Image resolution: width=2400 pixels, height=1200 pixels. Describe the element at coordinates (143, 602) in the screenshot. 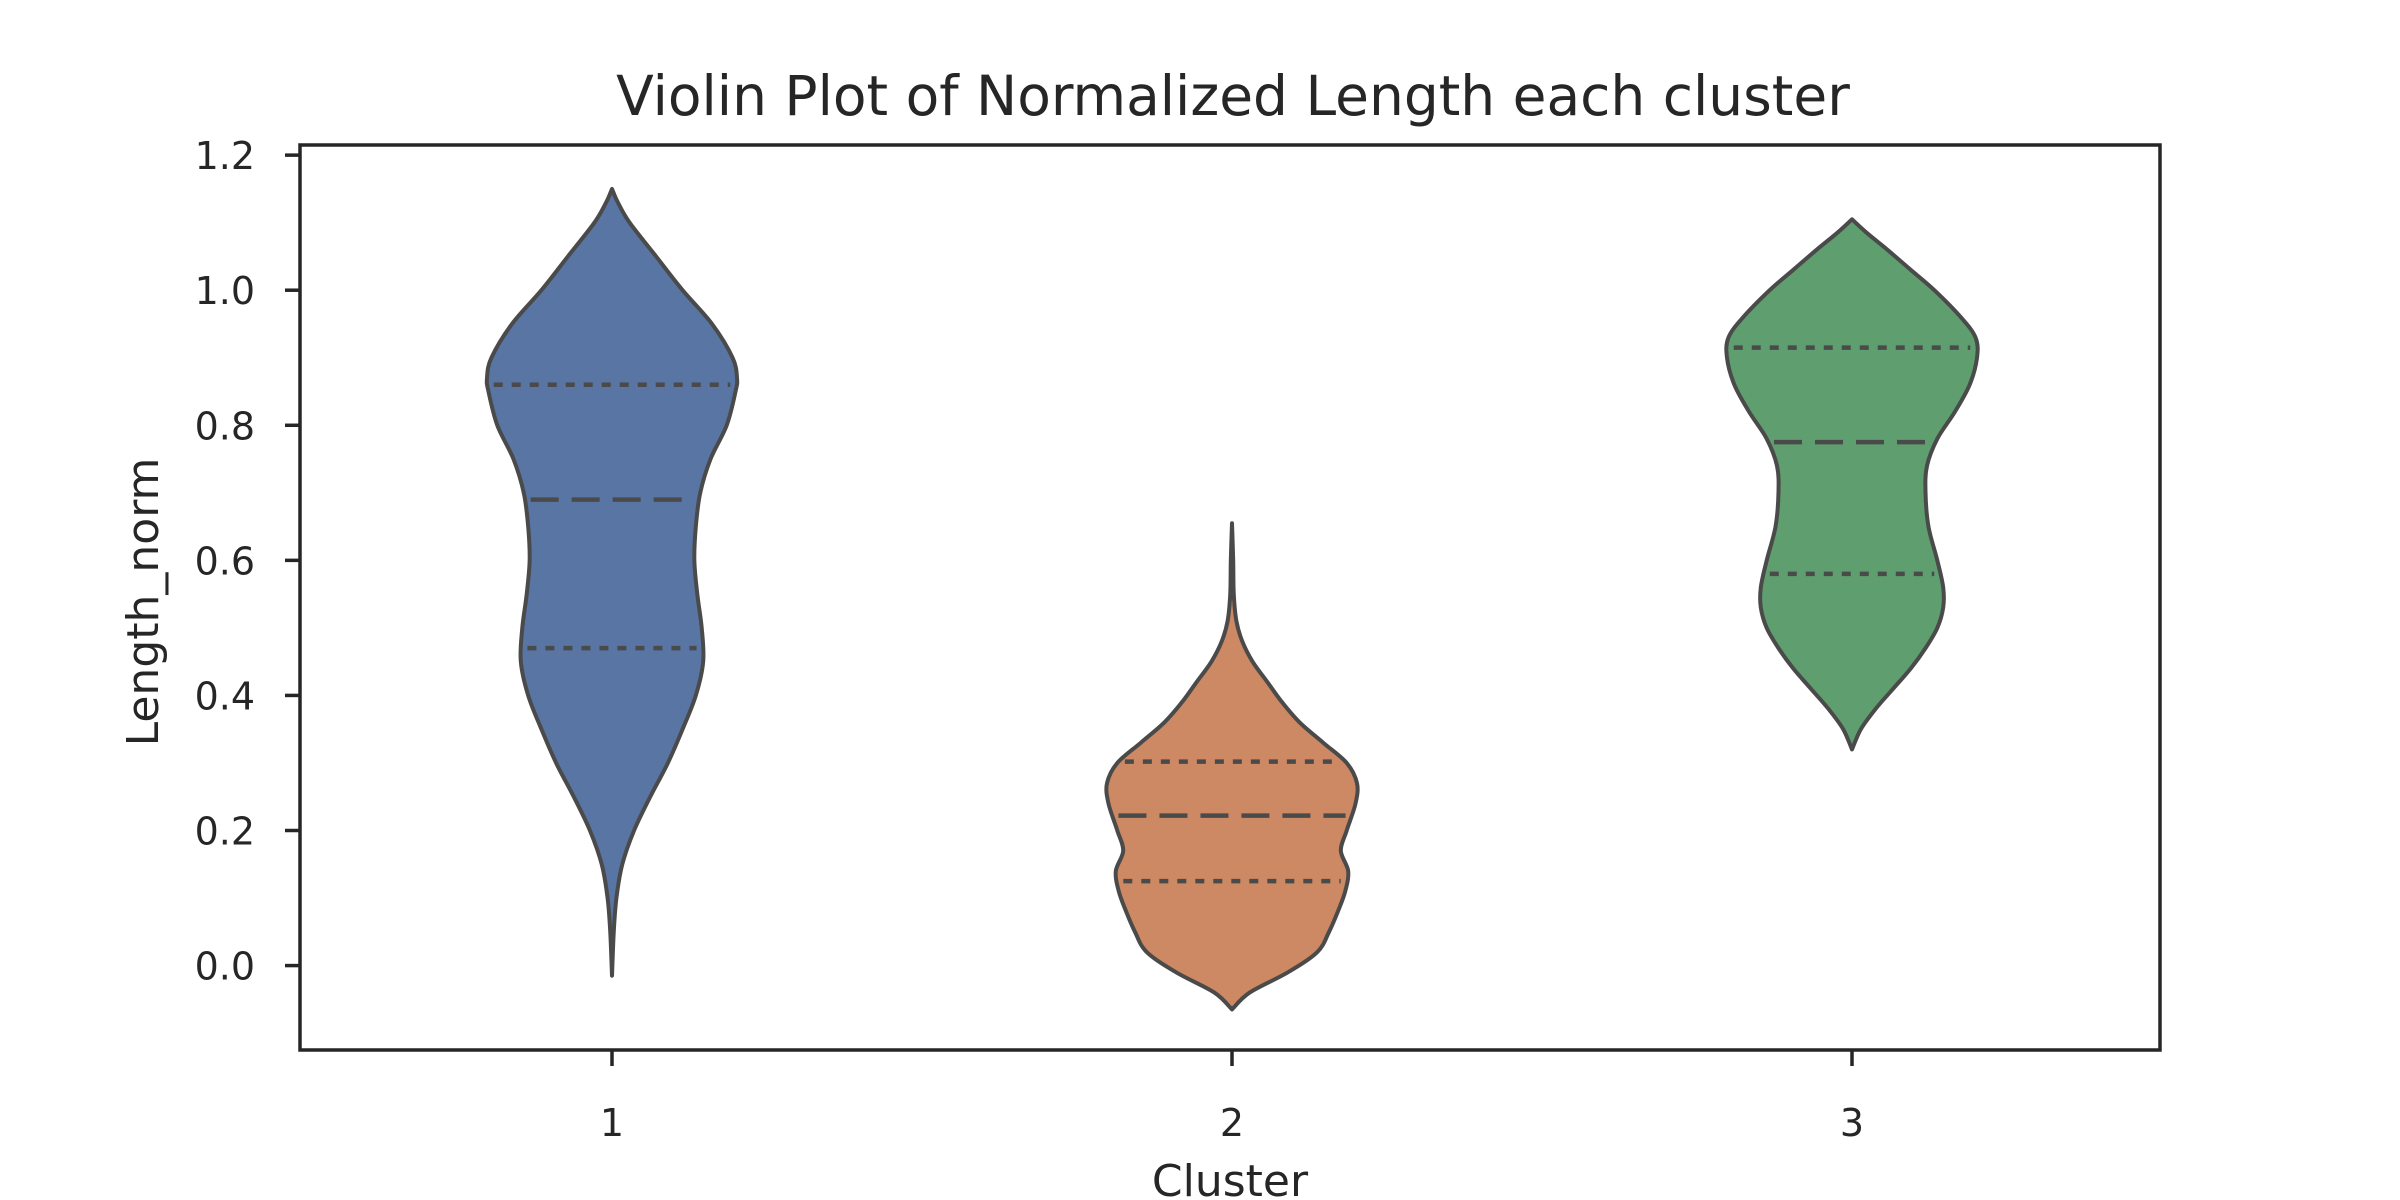

I see `y-axis-label: Length_norm` at that location.